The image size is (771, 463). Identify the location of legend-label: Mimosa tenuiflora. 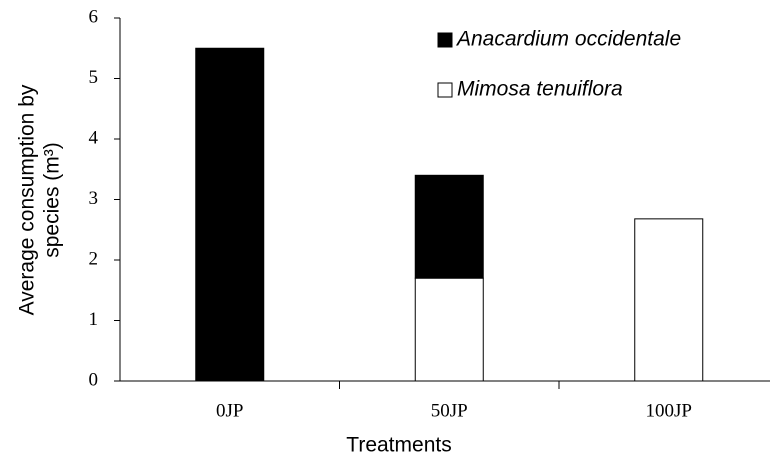
(540, 89).